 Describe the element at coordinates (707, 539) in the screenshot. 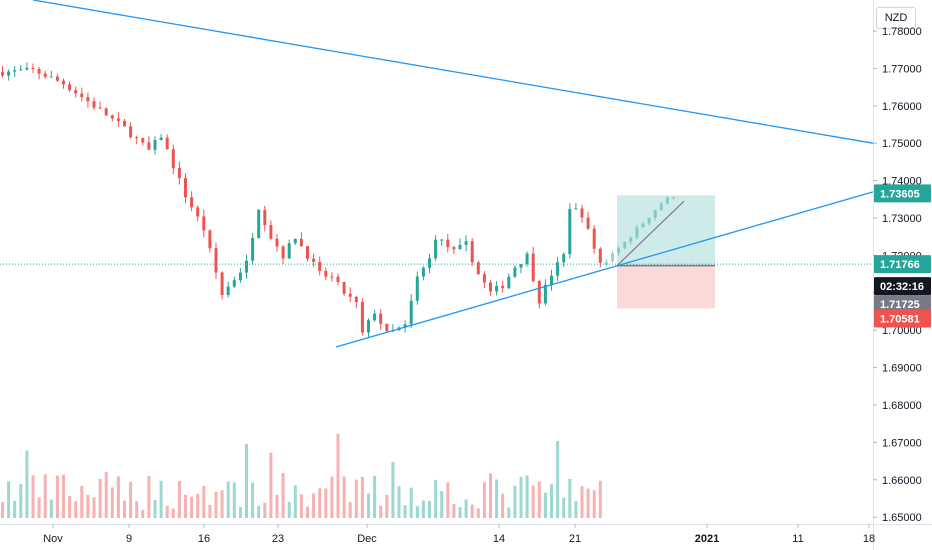

I see `x-tick-label: 2021` at that location.